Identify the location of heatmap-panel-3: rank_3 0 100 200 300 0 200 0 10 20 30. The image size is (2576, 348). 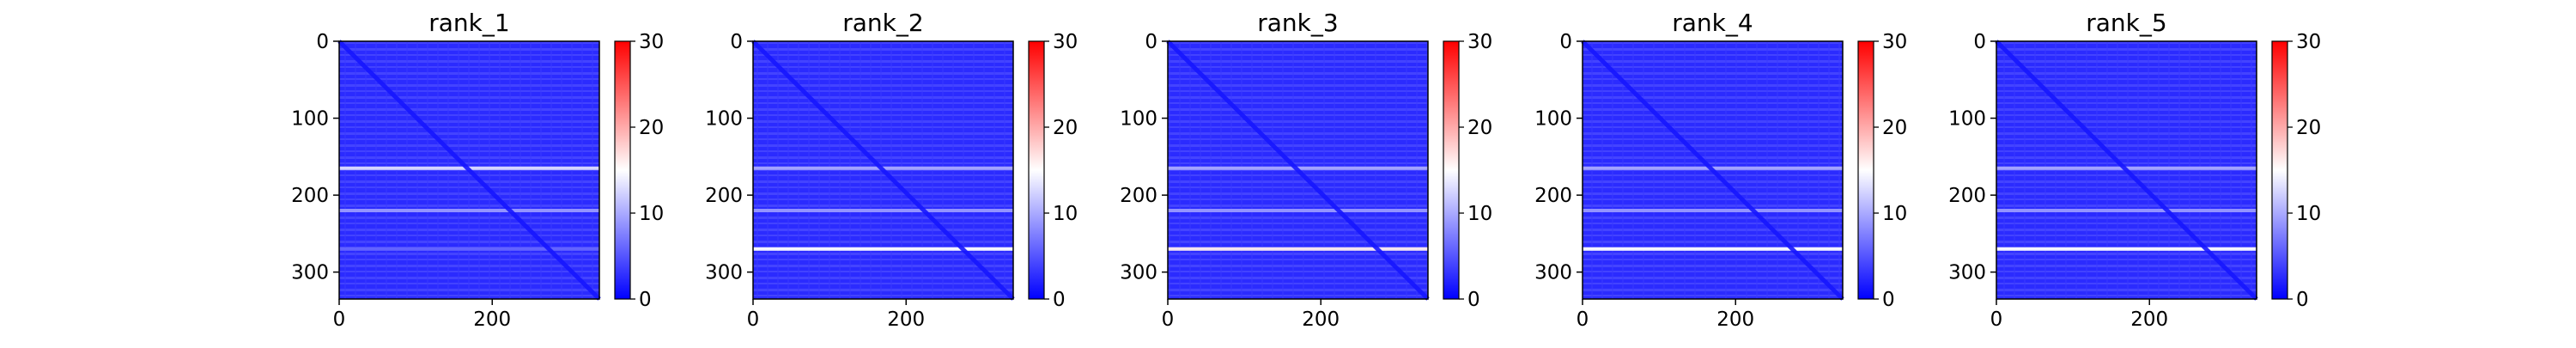
(1306, 170).